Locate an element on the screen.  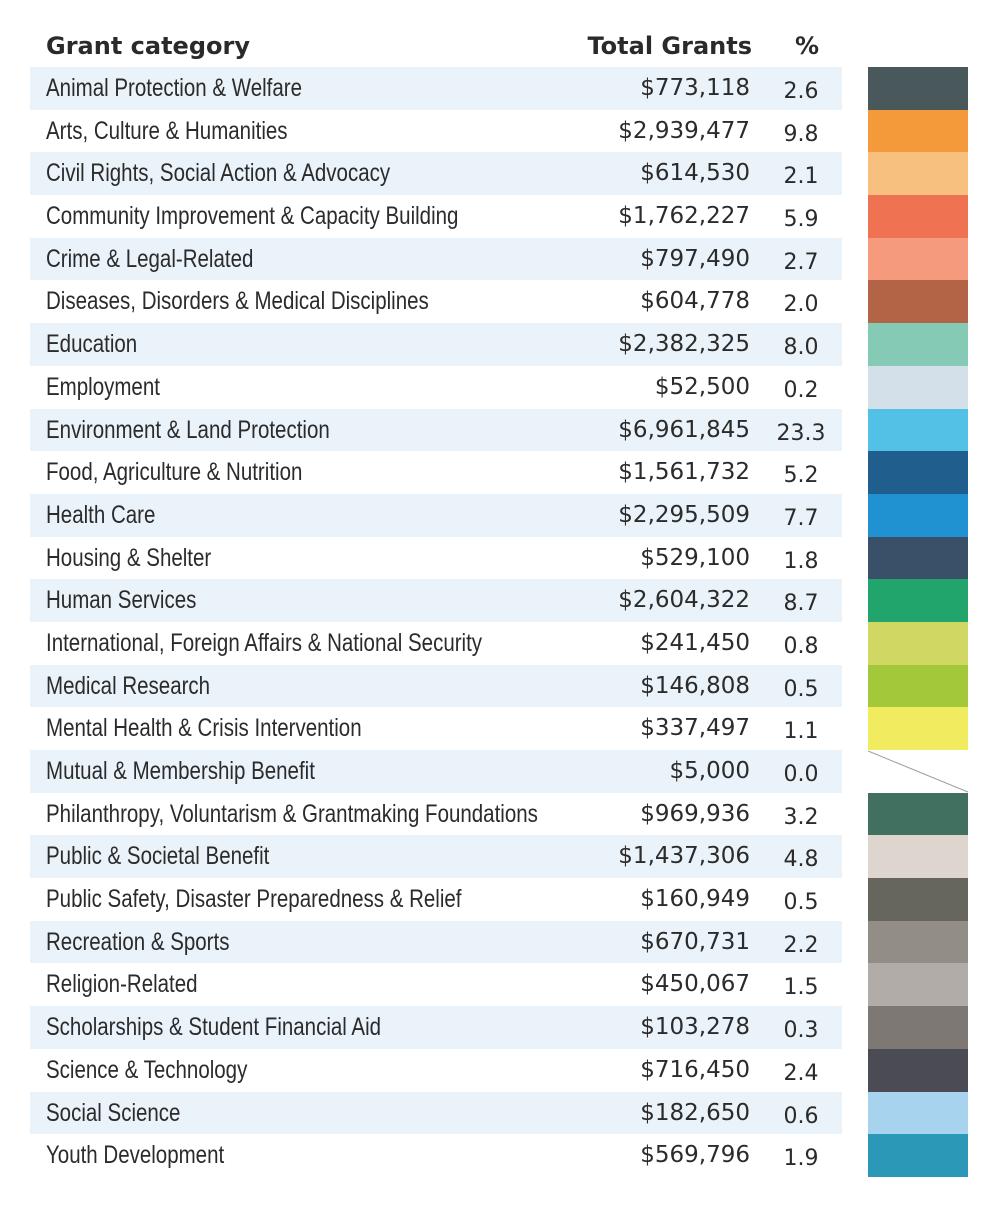
column-header-percent: % is located at coordinates (807, 46).